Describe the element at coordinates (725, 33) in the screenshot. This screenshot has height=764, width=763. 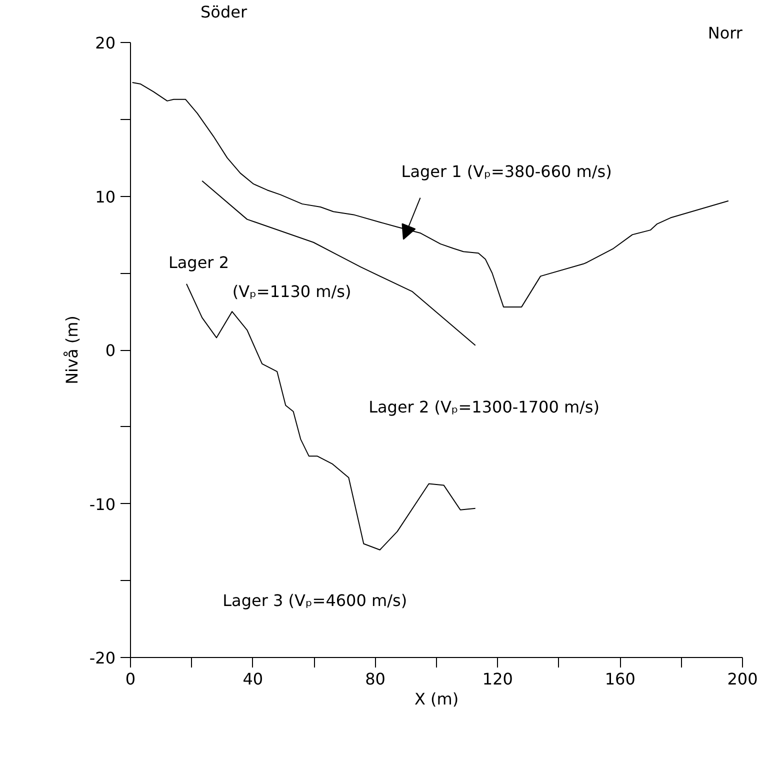
I see `text: Norr` at that location.